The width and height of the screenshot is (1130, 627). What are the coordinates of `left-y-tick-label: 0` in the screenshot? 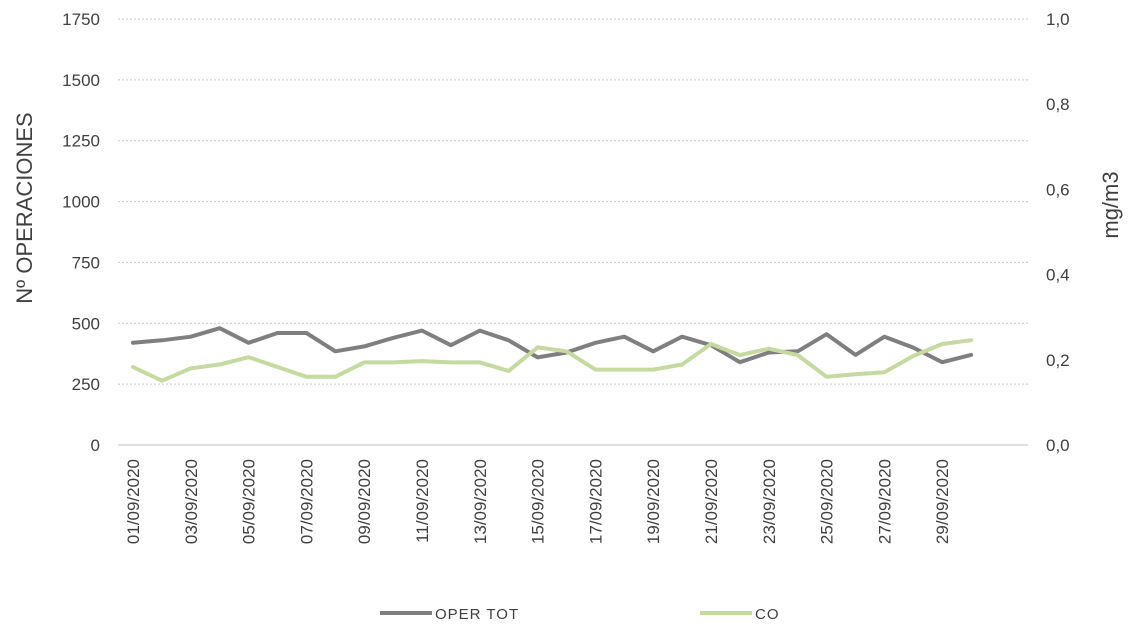 It's located at (95, 445).